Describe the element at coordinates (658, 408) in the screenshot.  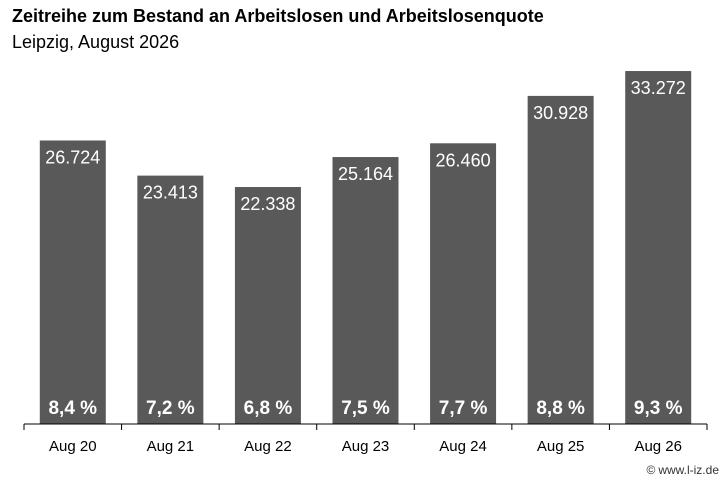
I see `bar-rate-label: 9,3 %` at that location.